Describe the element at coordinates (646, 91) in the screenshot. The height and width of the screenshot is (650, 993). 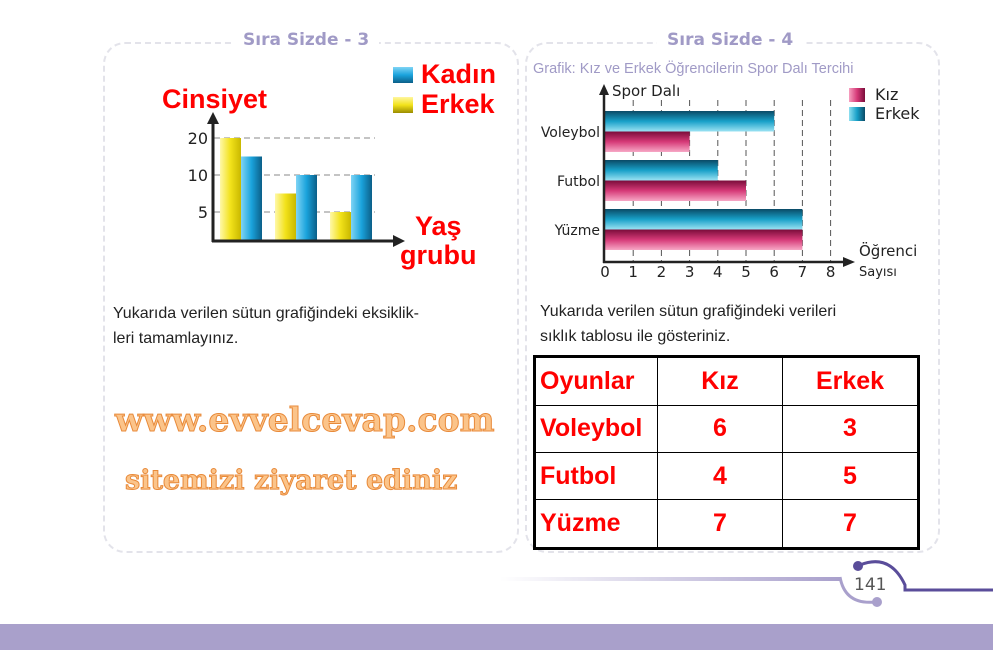
I see `y-axis-label: Spor Dalı` at that location.